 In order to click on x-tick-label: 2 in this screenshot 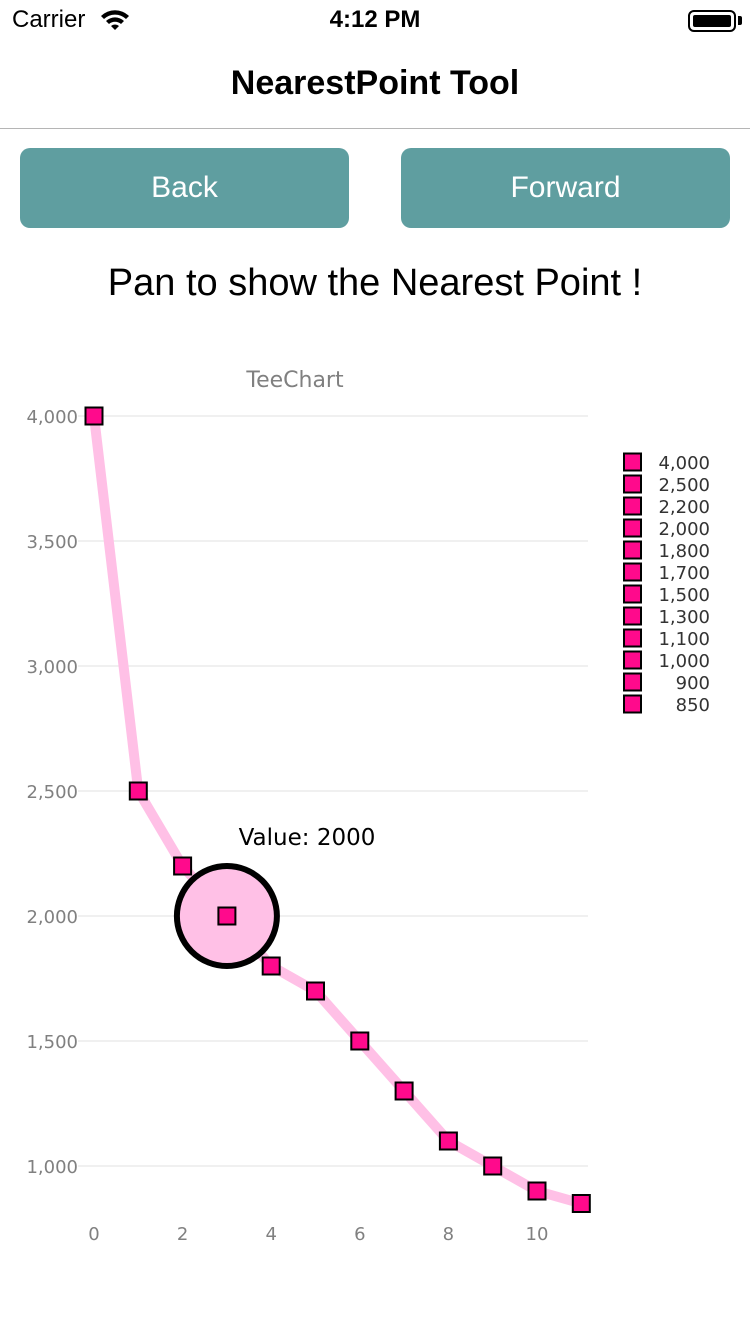, I will do `click(182, 1234)`.